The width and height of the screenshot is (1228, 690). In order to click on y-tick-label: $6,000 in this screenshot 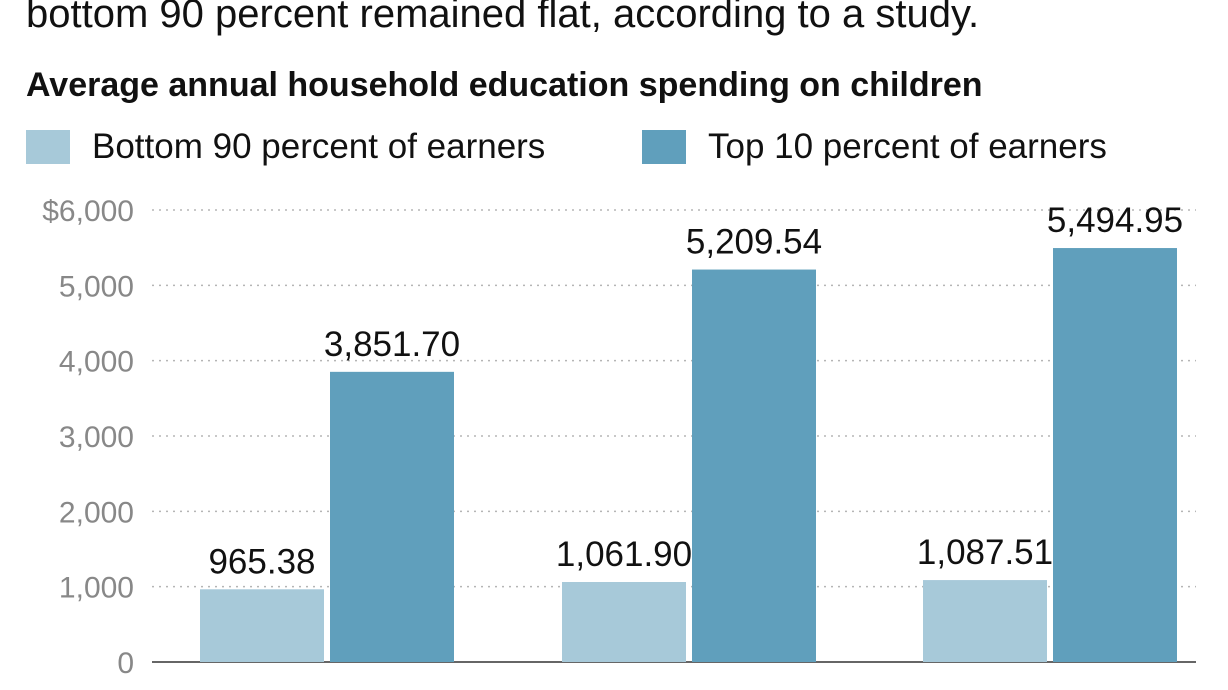, I will do `click(88, 211)`.